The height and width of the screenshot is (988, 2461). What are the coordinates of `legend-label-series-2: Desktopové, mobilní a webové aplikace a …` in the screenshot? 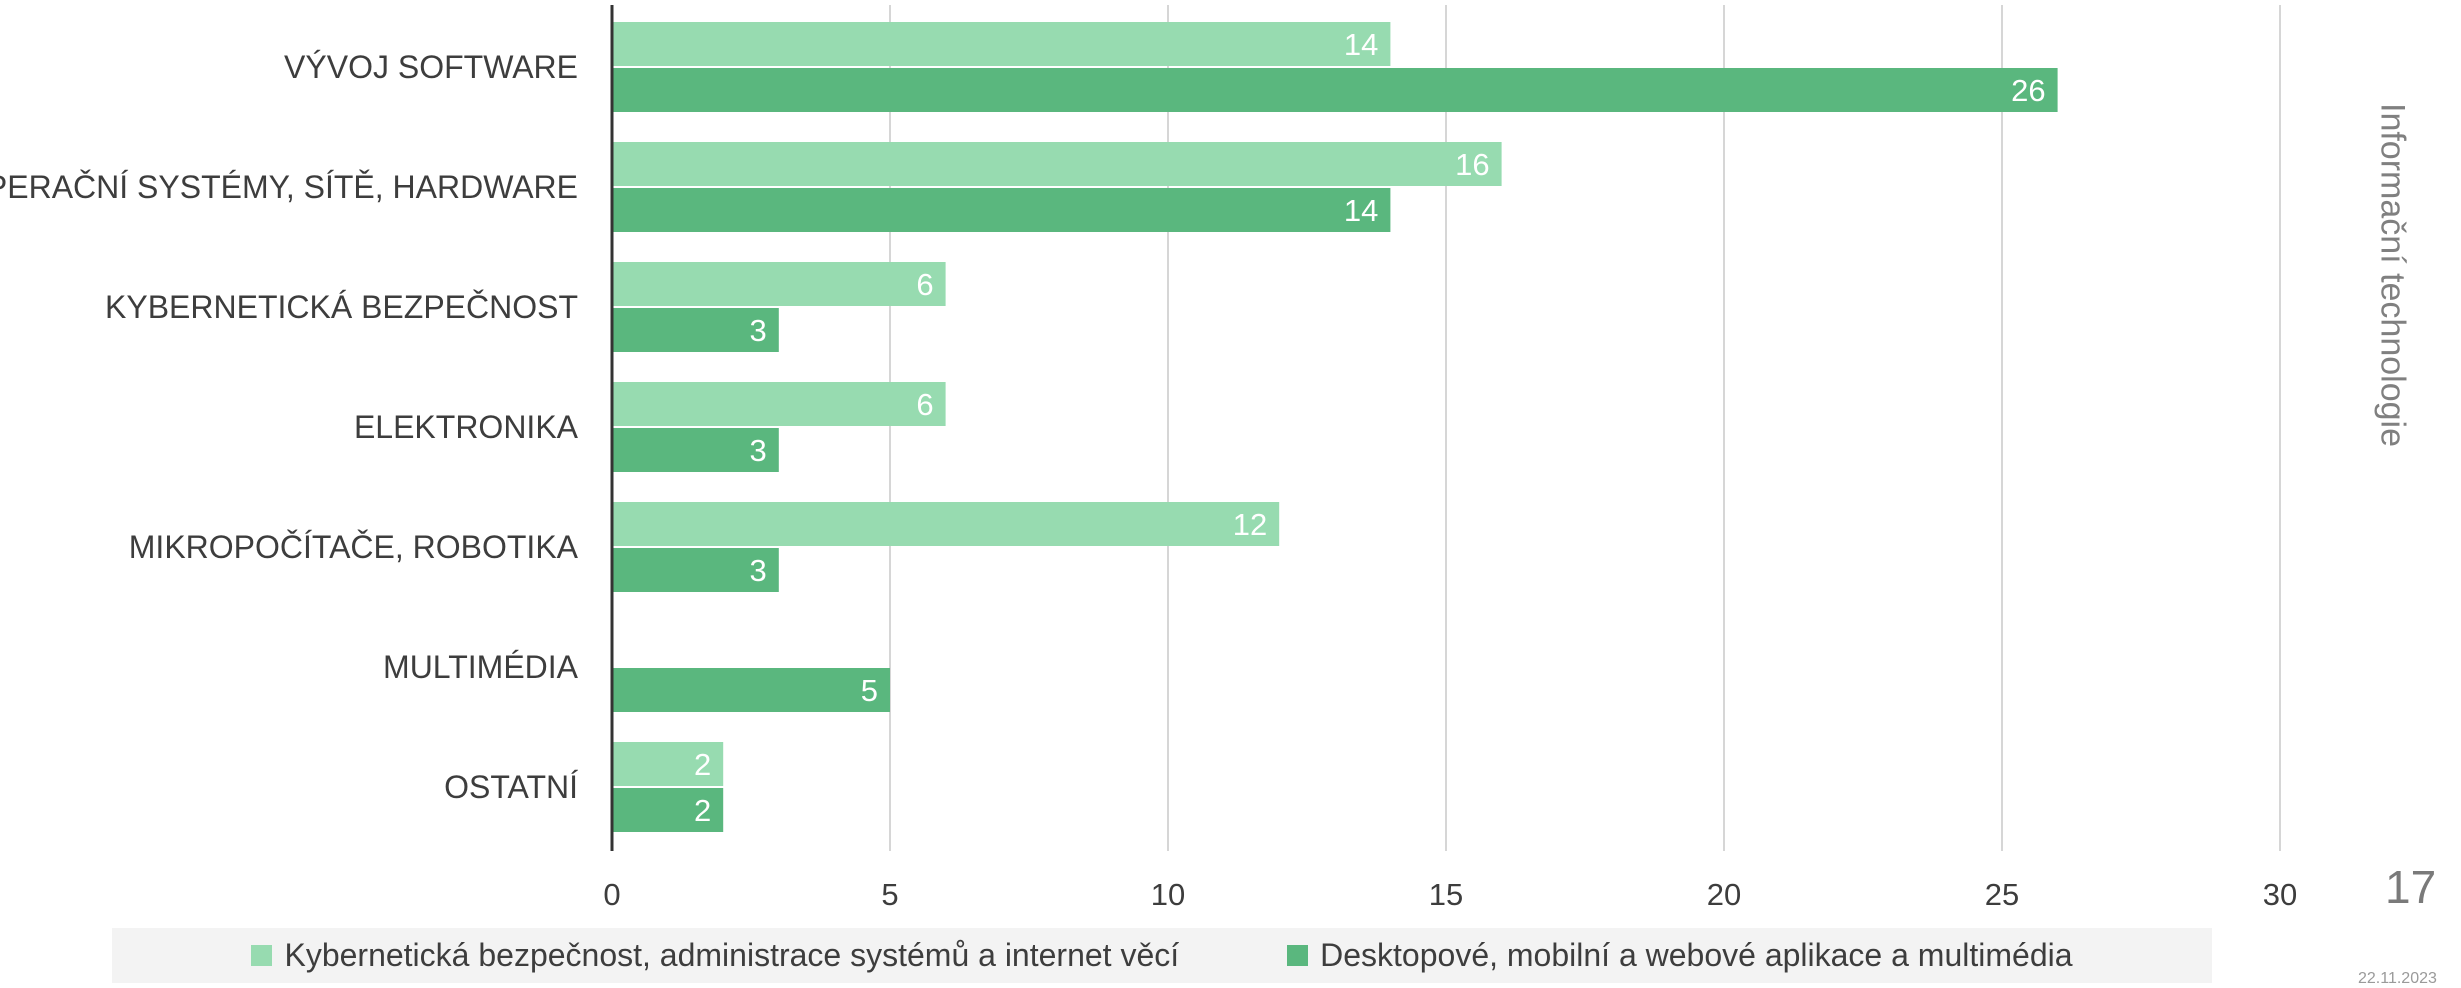 It's located at (1696, 955).